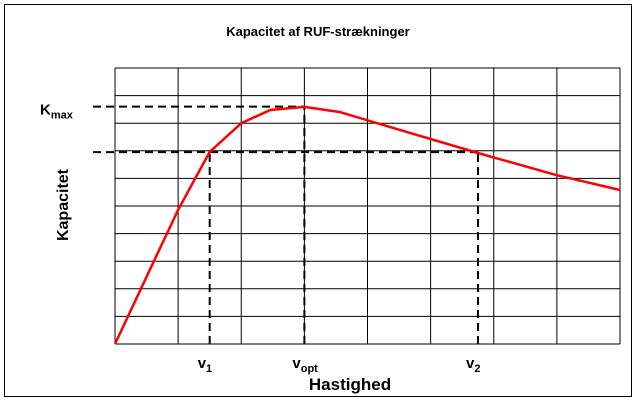  Describe the element at coordinates (45, 110) in the screenshot. I see `level-label-main: K` at that location.